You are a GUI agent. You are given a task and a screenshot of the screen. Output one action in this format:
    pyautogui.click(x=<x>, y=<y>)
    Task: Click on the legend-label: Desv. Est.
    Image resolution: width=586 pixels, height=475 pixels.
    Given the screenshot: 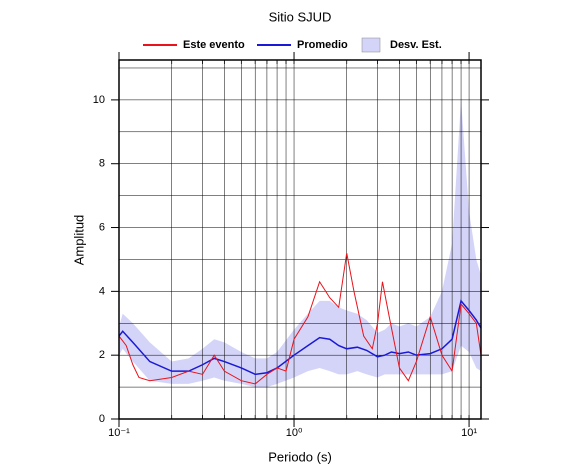 What is the action you would take?
    pyautogui.click(x=416, y=45)
    